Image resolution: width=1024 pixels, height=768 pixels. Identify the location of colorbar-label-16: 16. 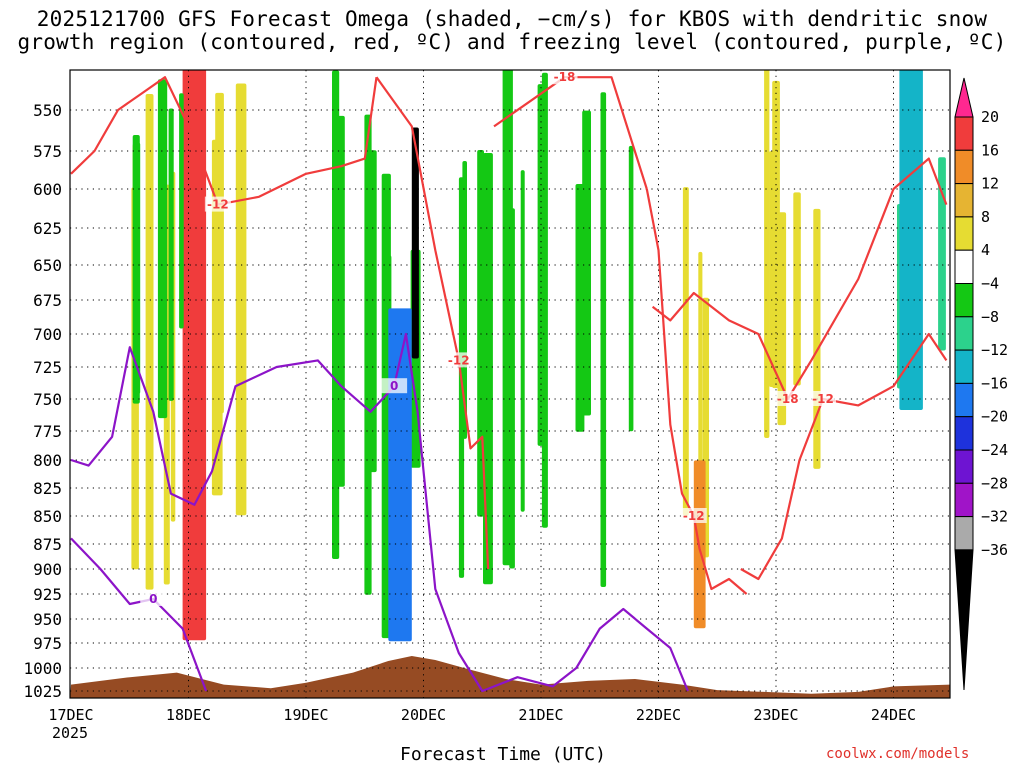
(990, 150).